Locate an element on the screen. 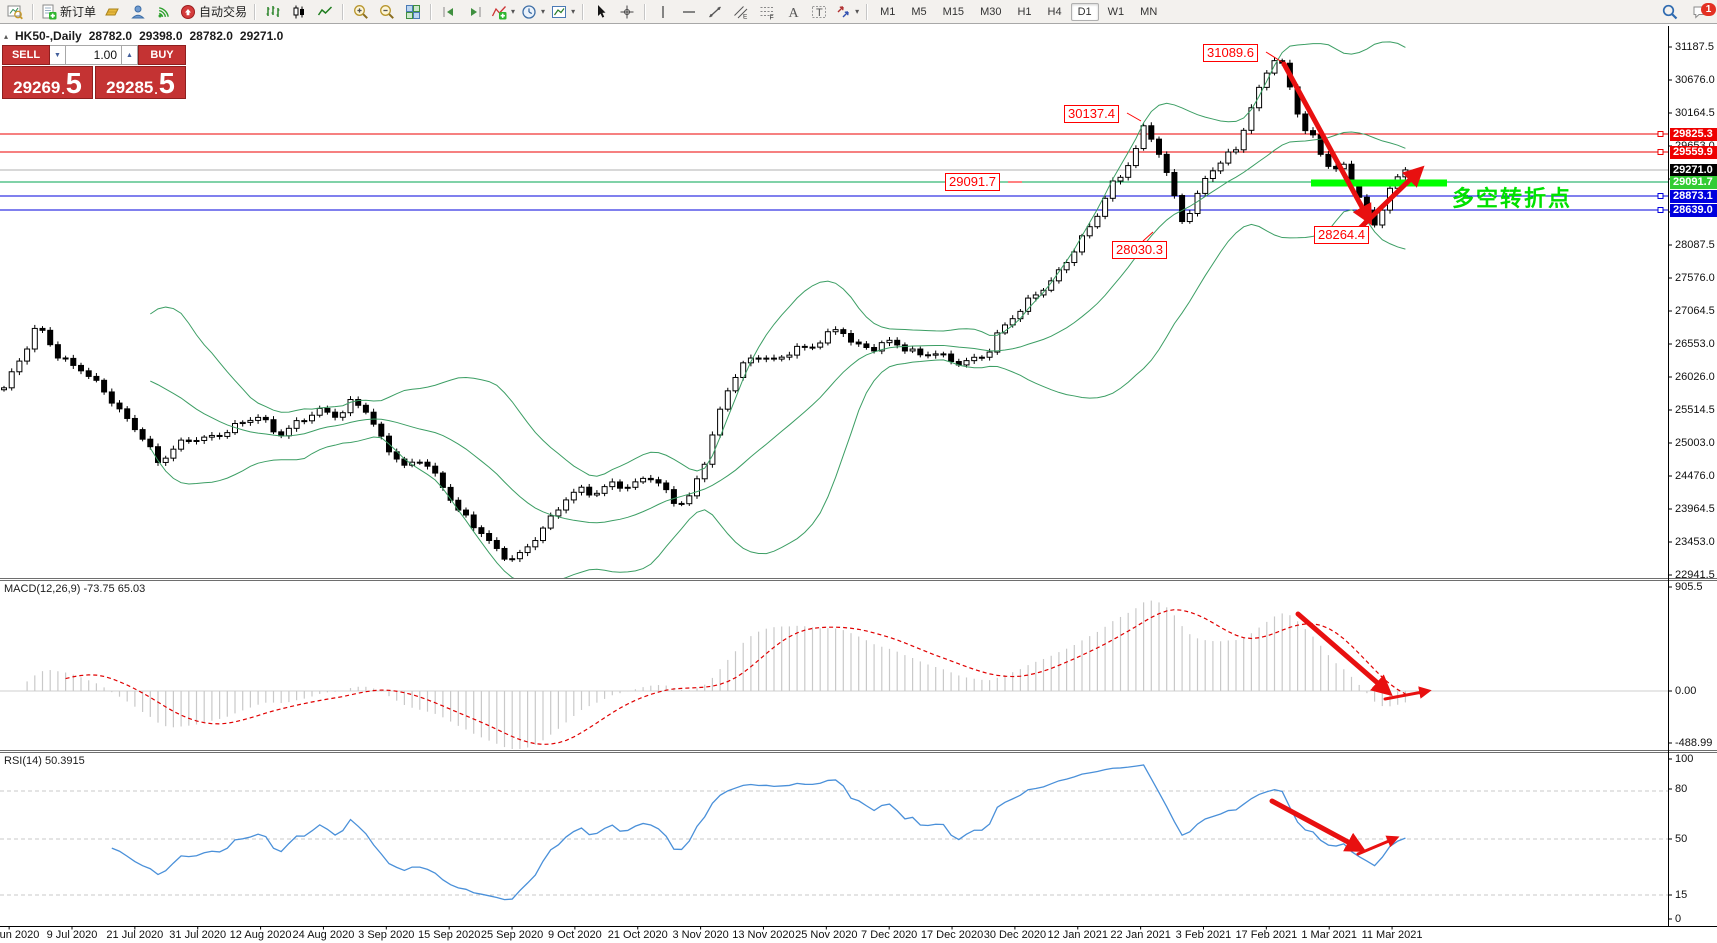 The image size is (1717, 943). timeframe-m1-button: M1 is located at coordinates (888, 11).